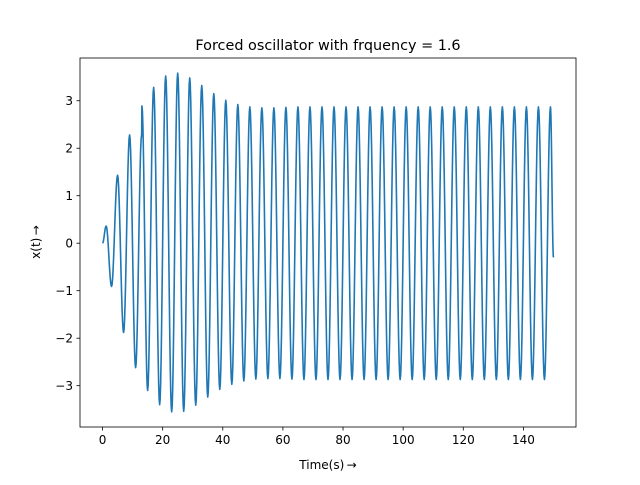  I want to click on y-tick-label: −2, so click(64, 338).